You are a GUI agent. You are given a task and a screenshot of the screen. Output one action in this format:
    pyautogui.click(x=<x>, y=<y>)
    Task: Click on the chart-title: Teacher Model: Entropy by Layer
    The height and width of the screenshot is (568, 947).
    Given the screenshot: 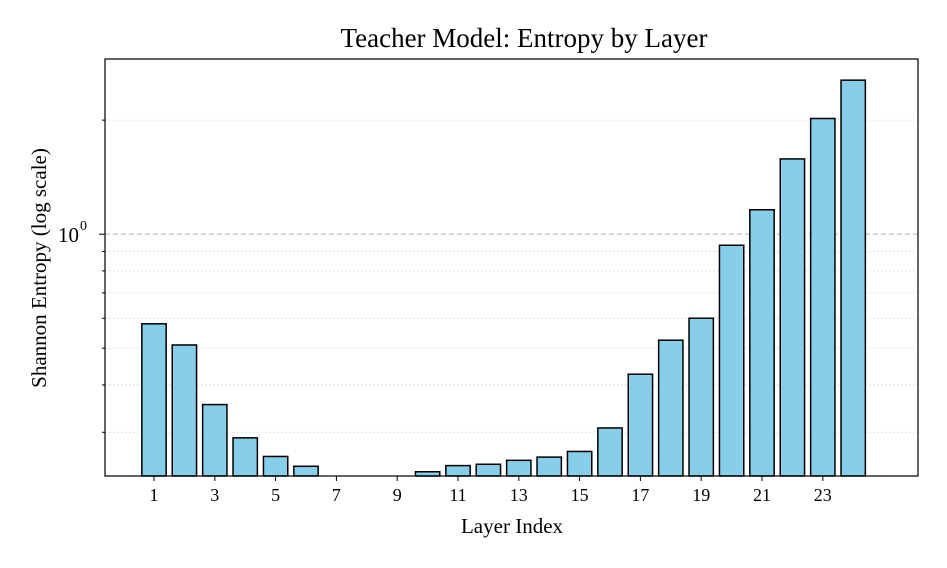 What is the action you would take?
    pyautogui.click(x=524, y=38)
    